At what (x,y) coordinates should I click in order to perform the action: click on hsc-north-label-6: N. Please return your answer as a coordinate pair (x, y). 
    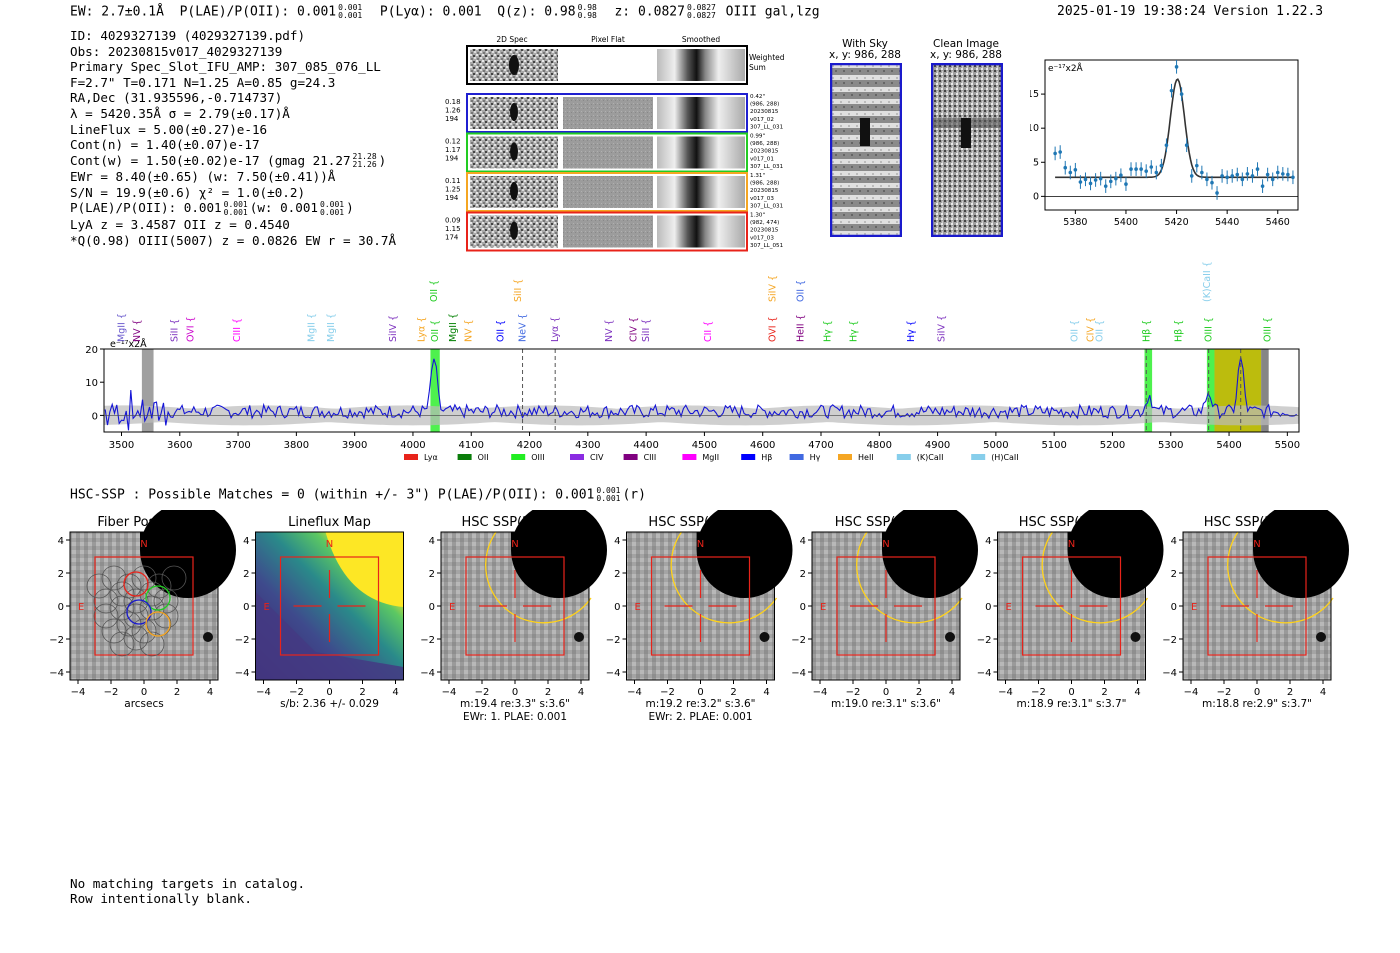
    Looking at the image, I should click on (1256, 544).